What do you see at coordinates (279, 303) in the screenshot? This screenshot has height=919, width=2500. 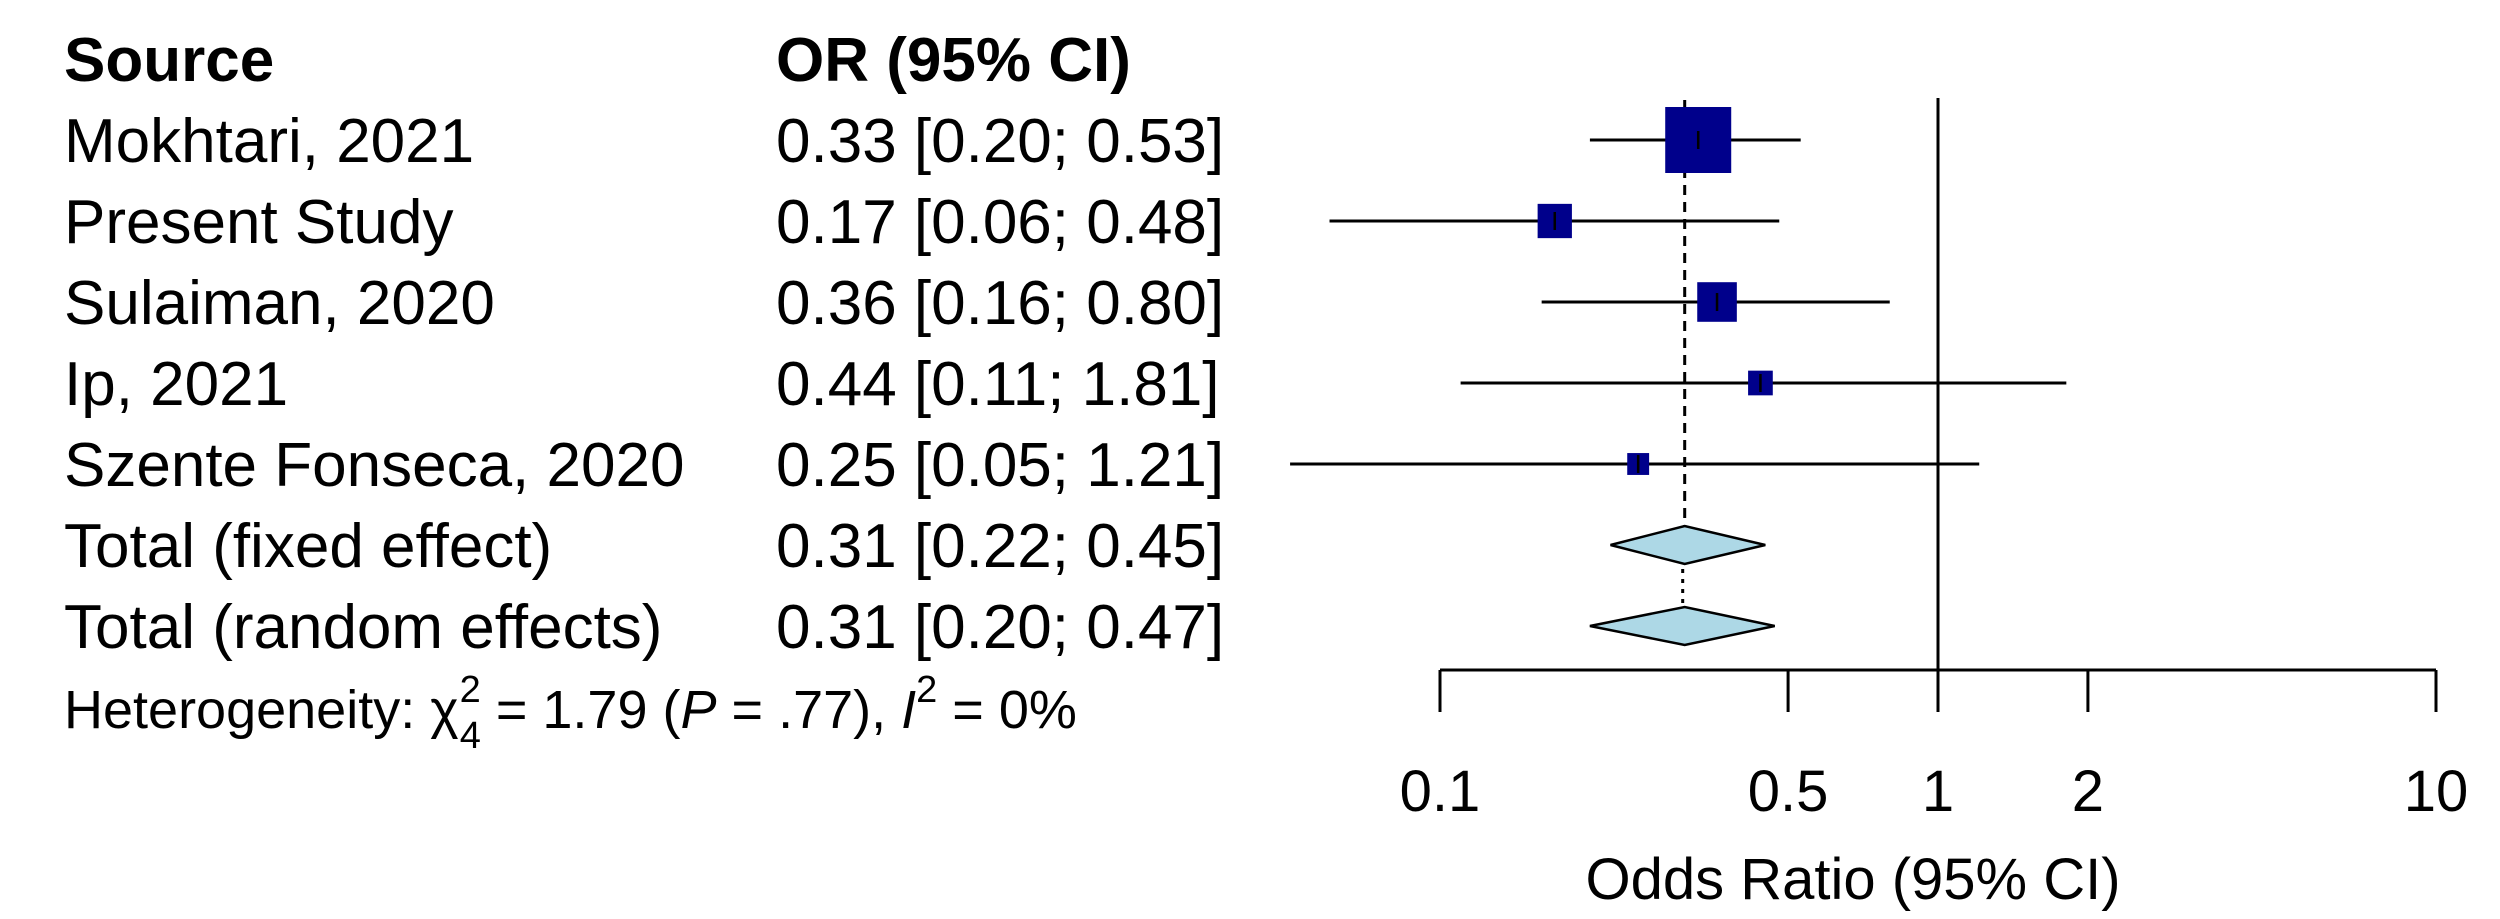 I see `study-source: Sulaiman, 2020` at bounding box center [279, 303].